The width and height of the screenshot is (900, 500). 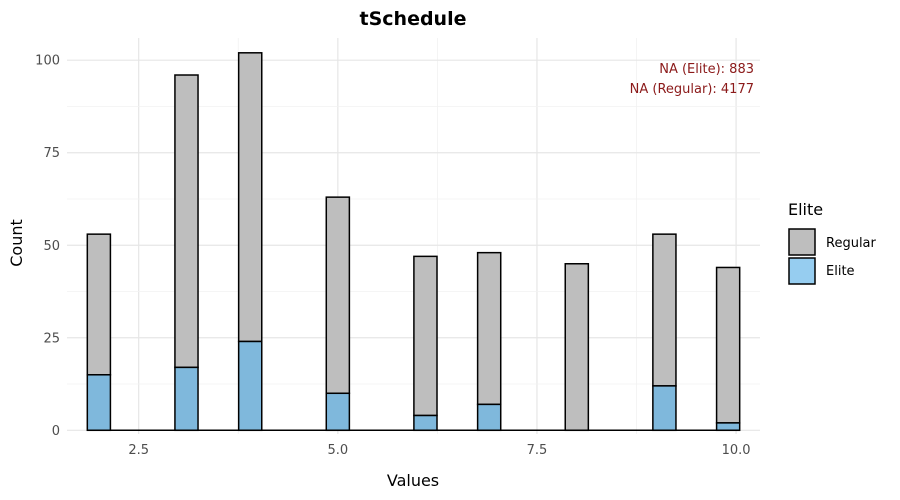 What do you see at coordinates (802, 271) in the screenshot?
I see `legend-swatch-elite` at bounding box center [802, 271].